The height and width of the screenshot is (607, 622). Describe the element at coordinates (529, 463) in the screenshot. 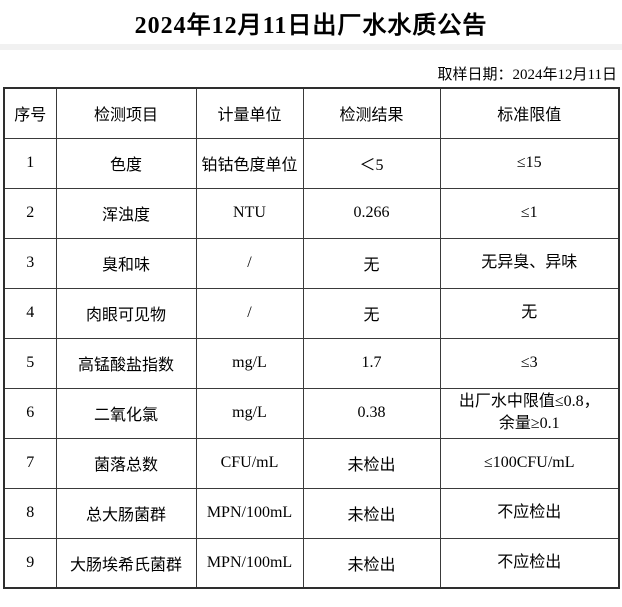

I see `cell-limit: ≤100CFU/mL` at that location.